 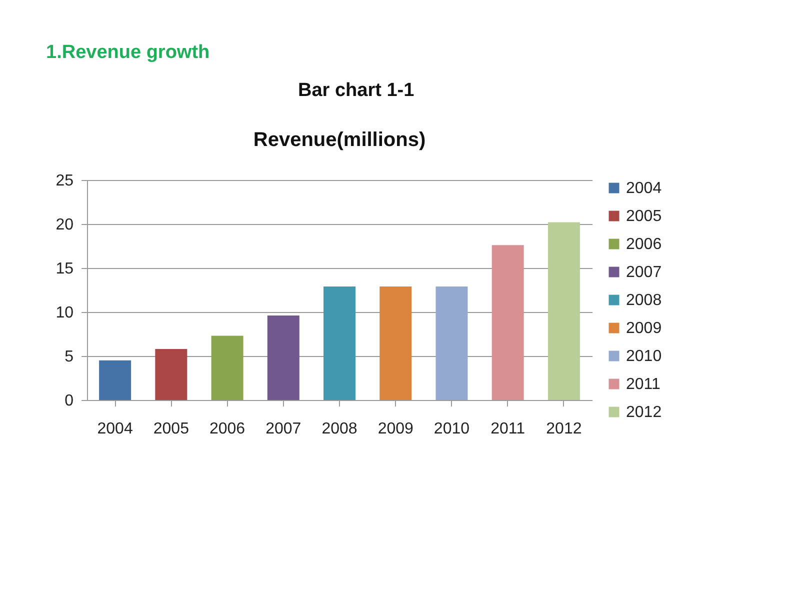 I want to click on x-tick-label: 2005, so click(x=171, y=429).